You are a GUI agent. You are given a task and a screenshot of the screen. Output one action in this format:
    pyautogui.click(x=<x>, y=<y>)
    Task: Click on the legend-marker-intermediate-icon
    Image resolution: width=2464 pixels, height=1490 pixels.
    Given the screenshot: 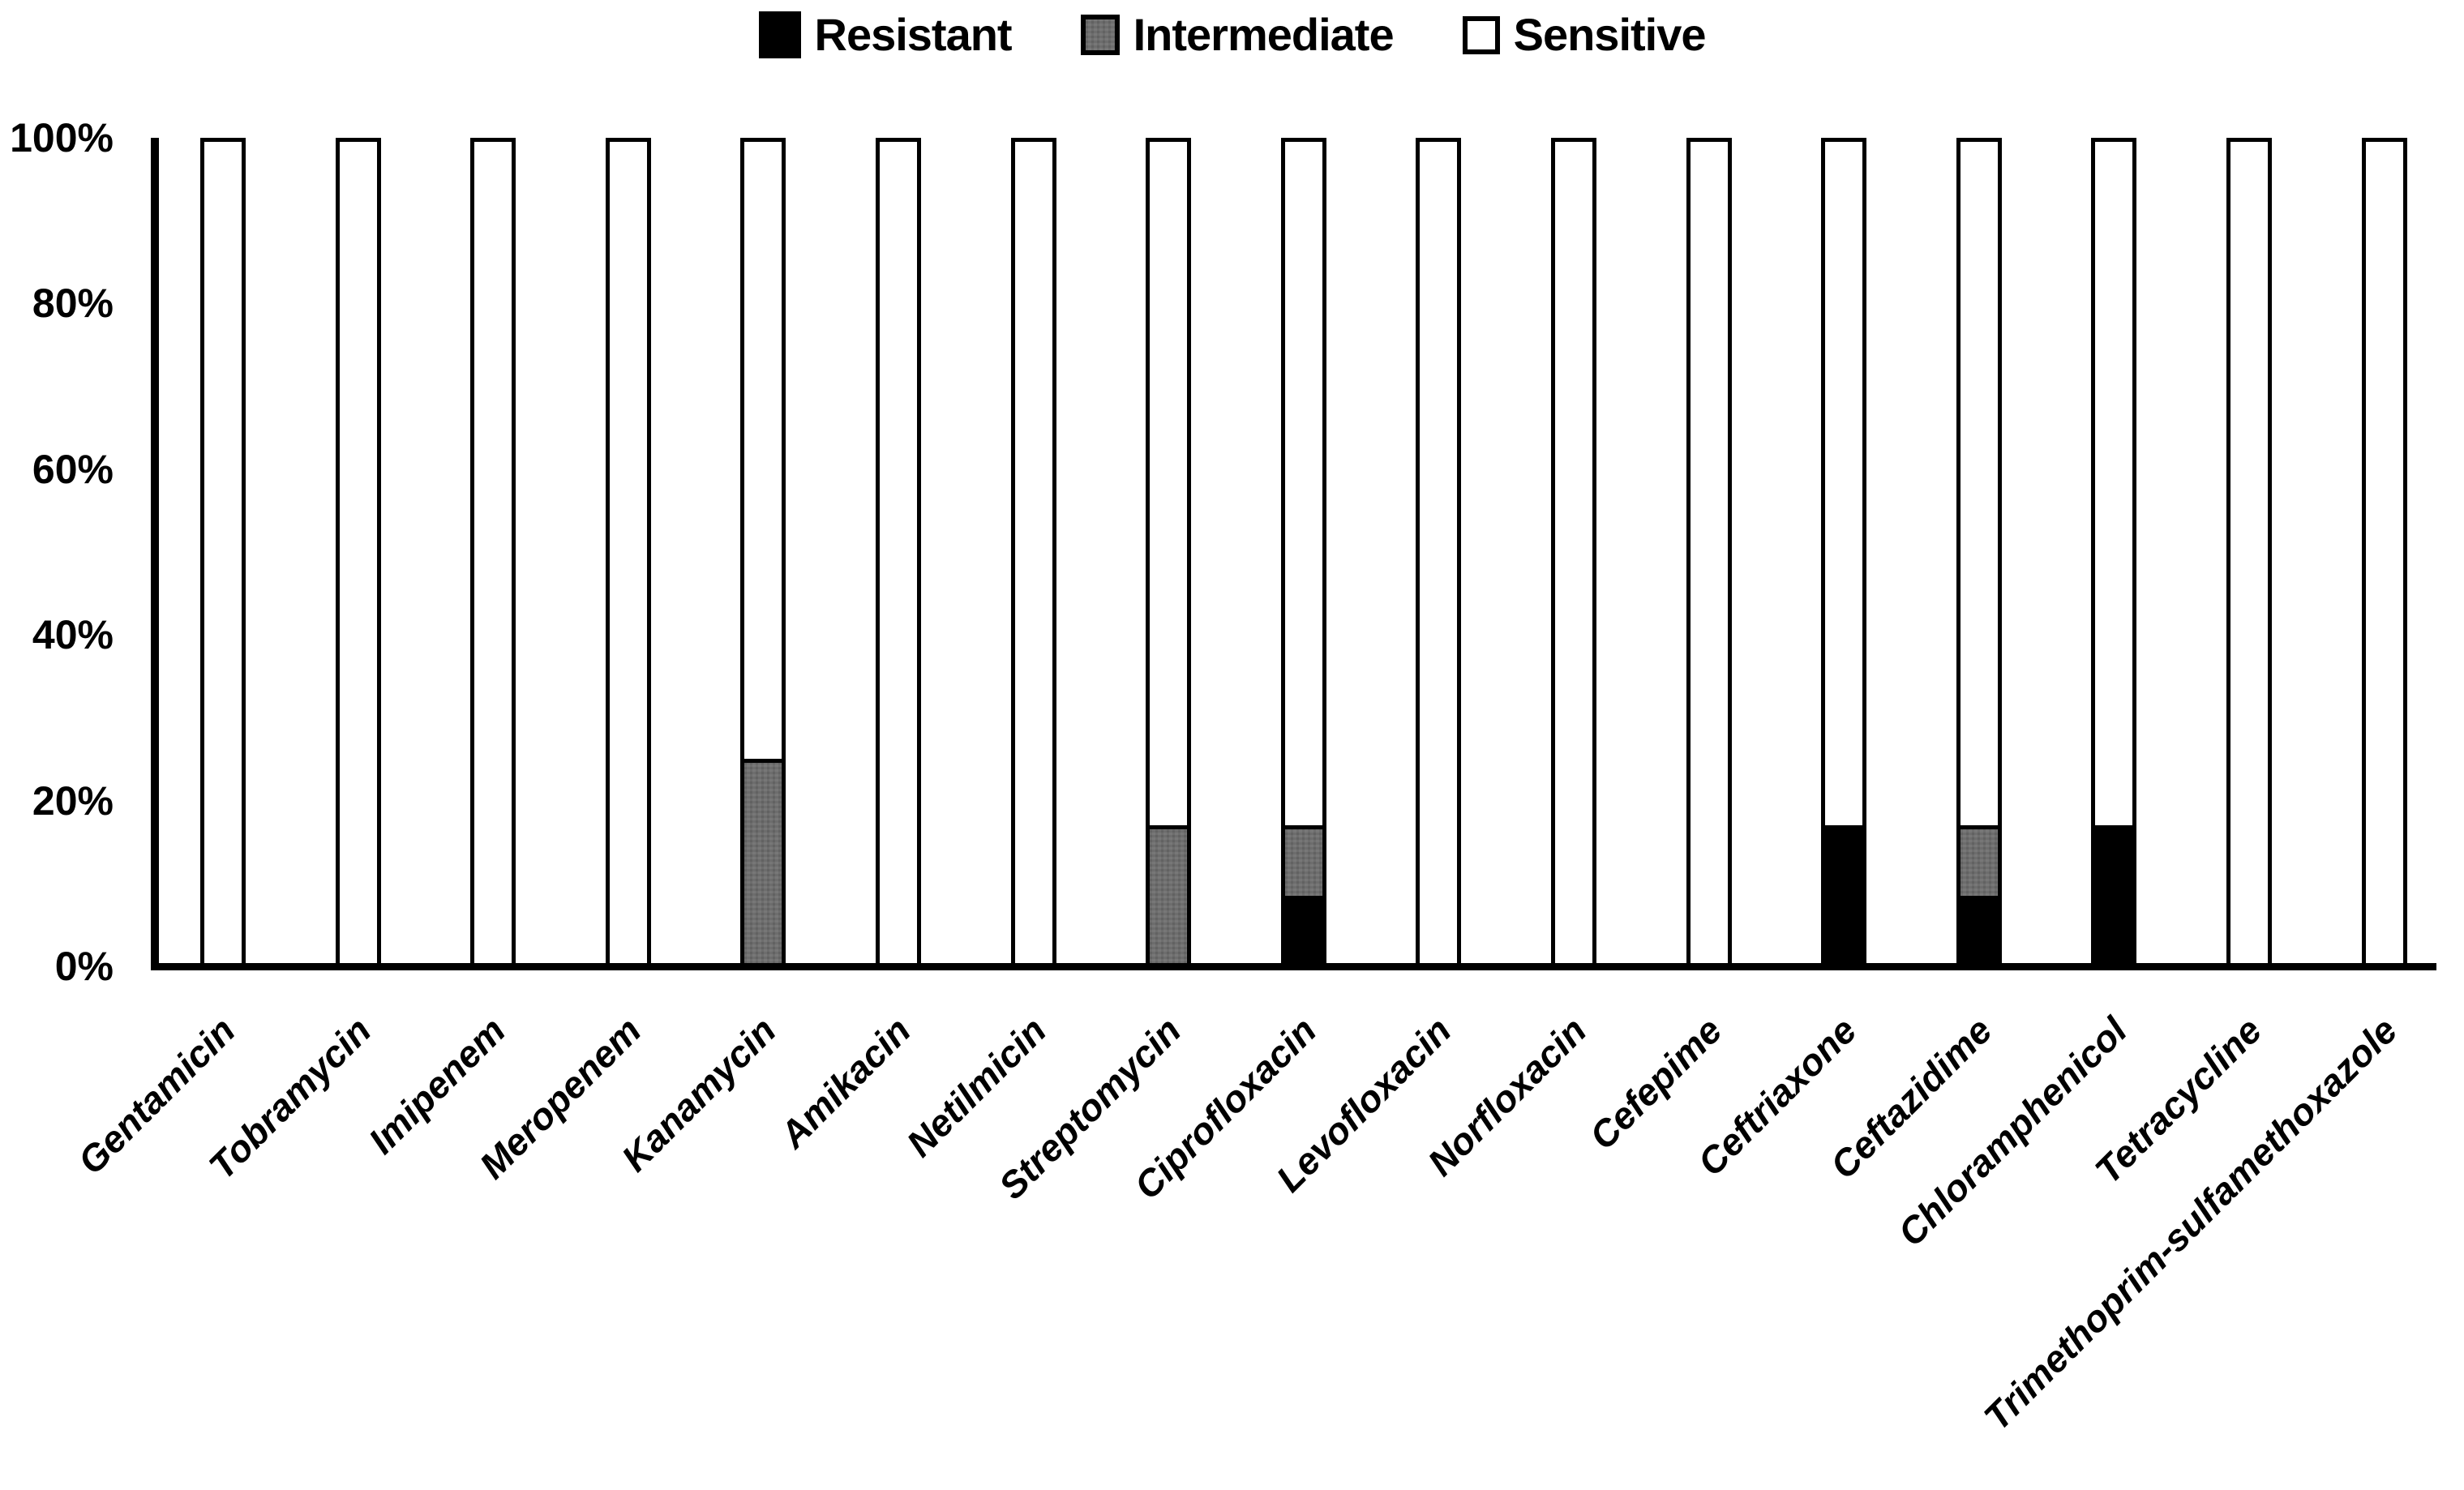 What is the action you would take?
    pyautogui.click(x=1100, y=35)
    